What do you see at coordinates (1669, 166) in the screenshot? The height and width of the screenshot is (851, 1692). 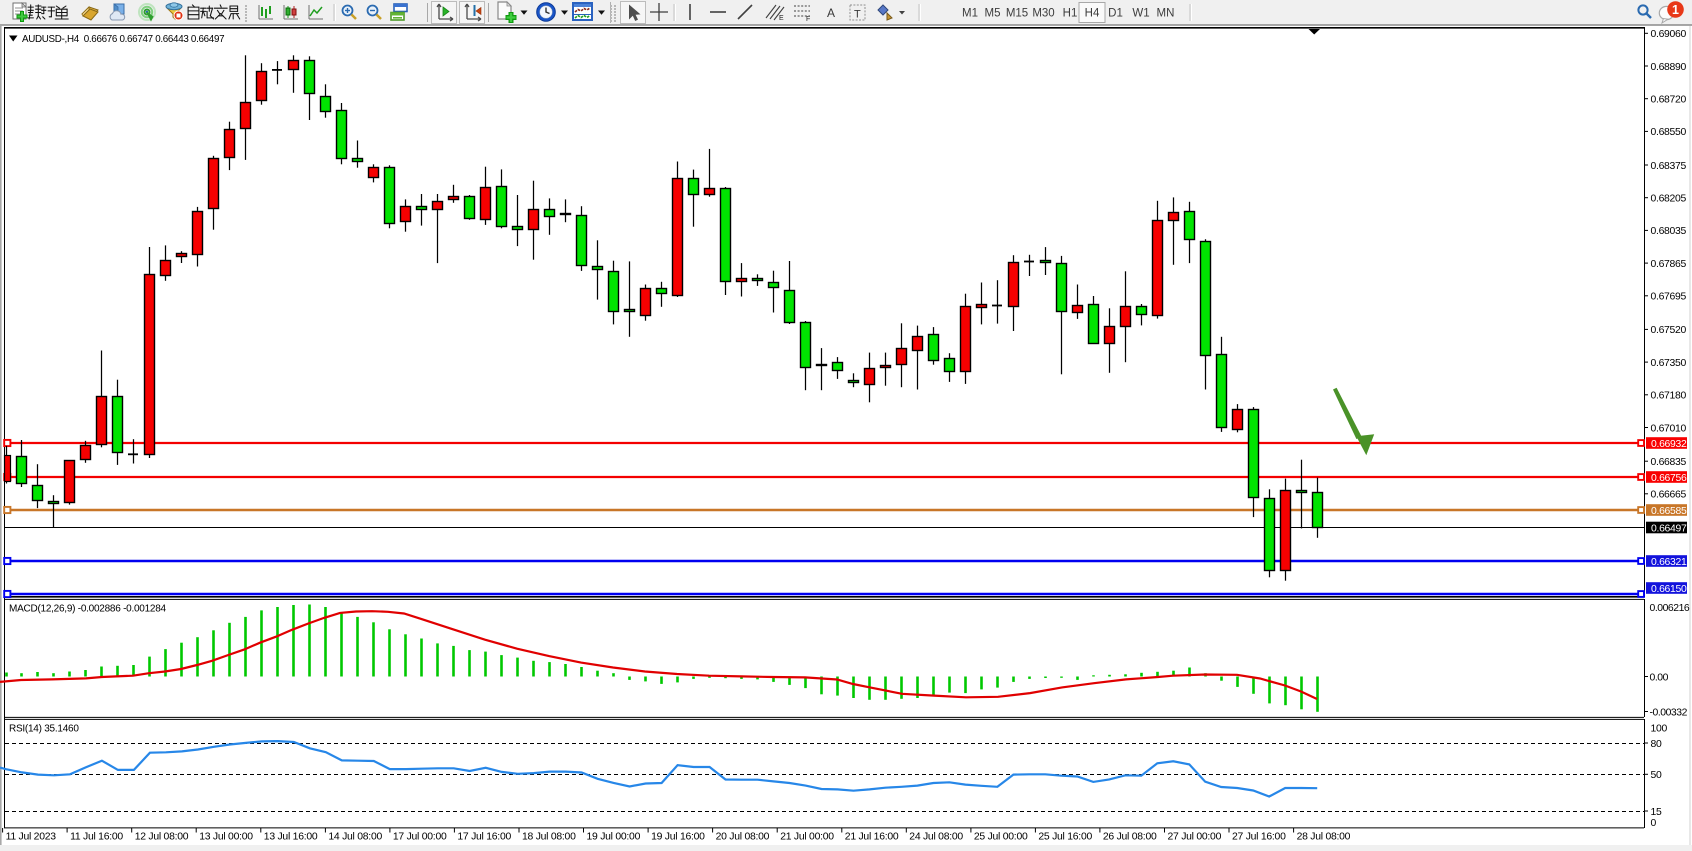 I see `svg-text: 0.68375` at bounding box center [1669, 166].